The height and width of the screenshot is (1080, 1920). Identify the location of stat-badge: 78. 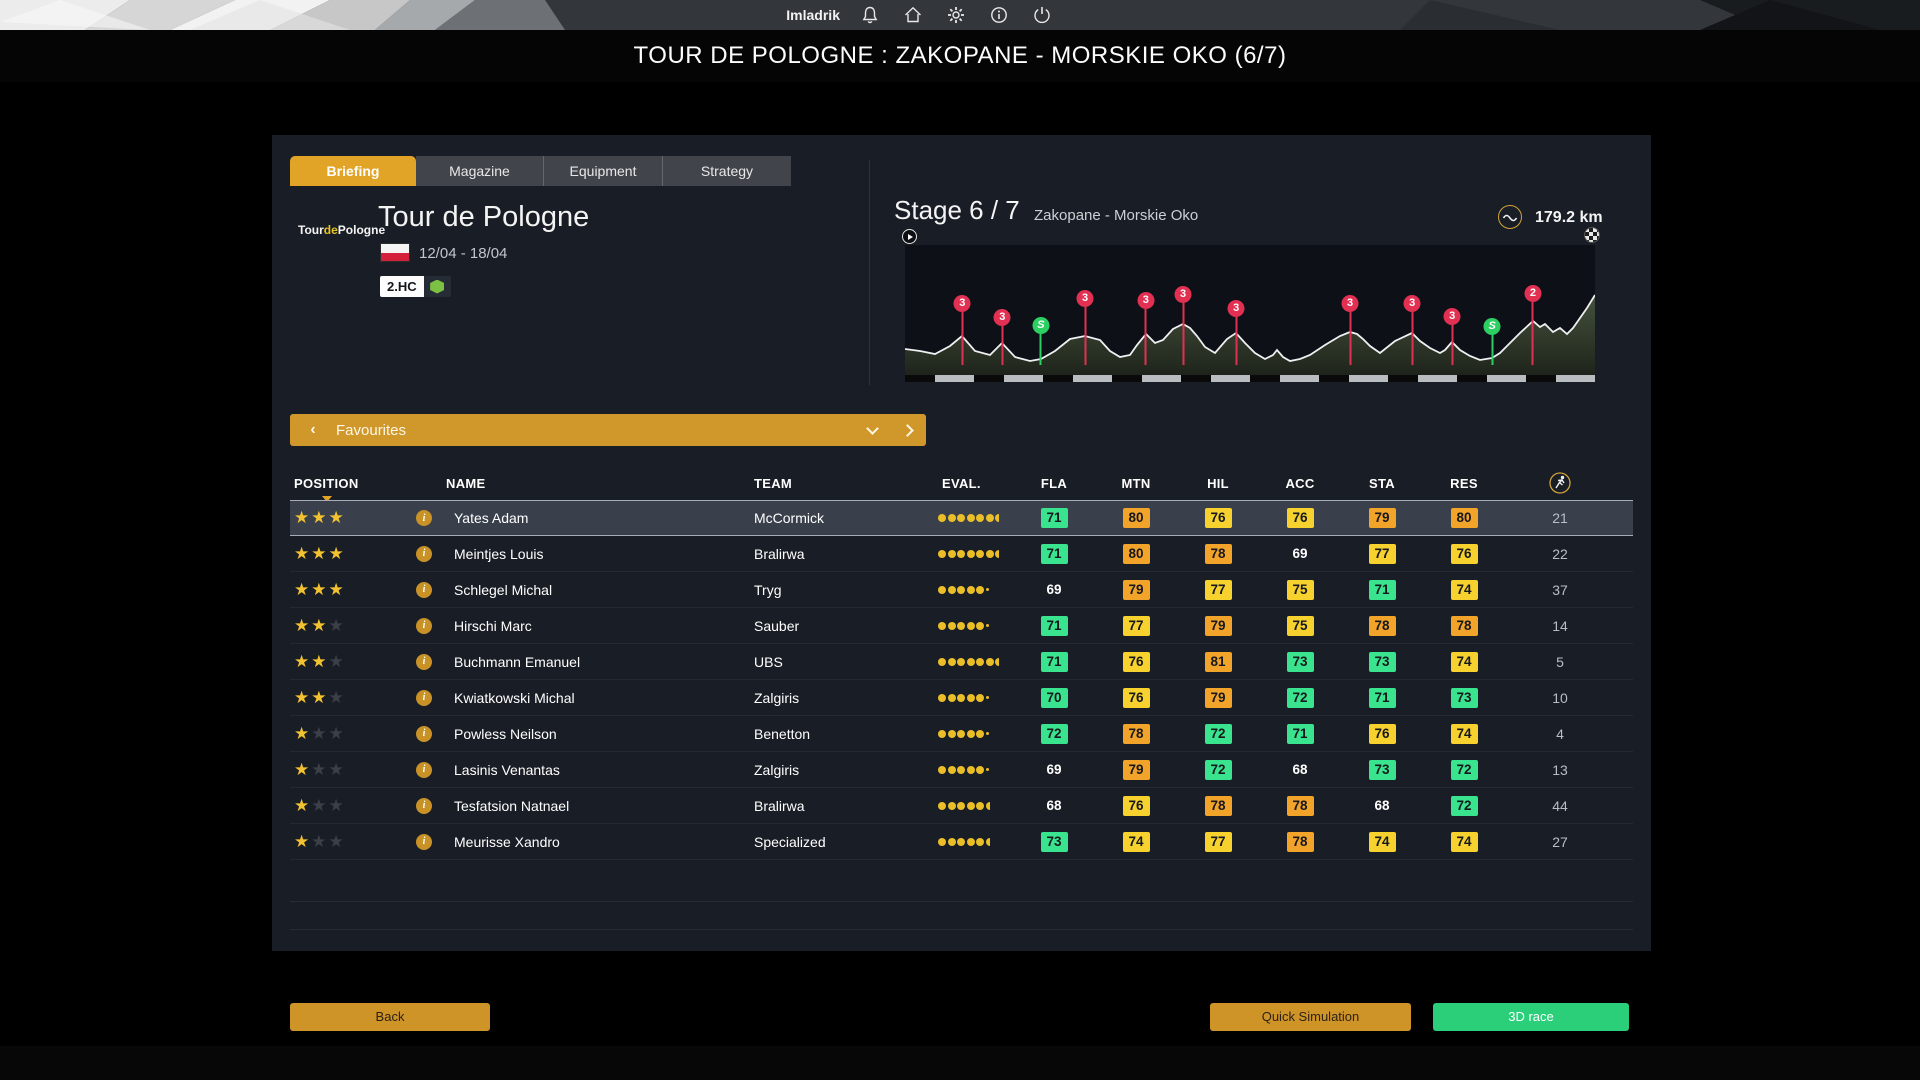
(1382, 625).